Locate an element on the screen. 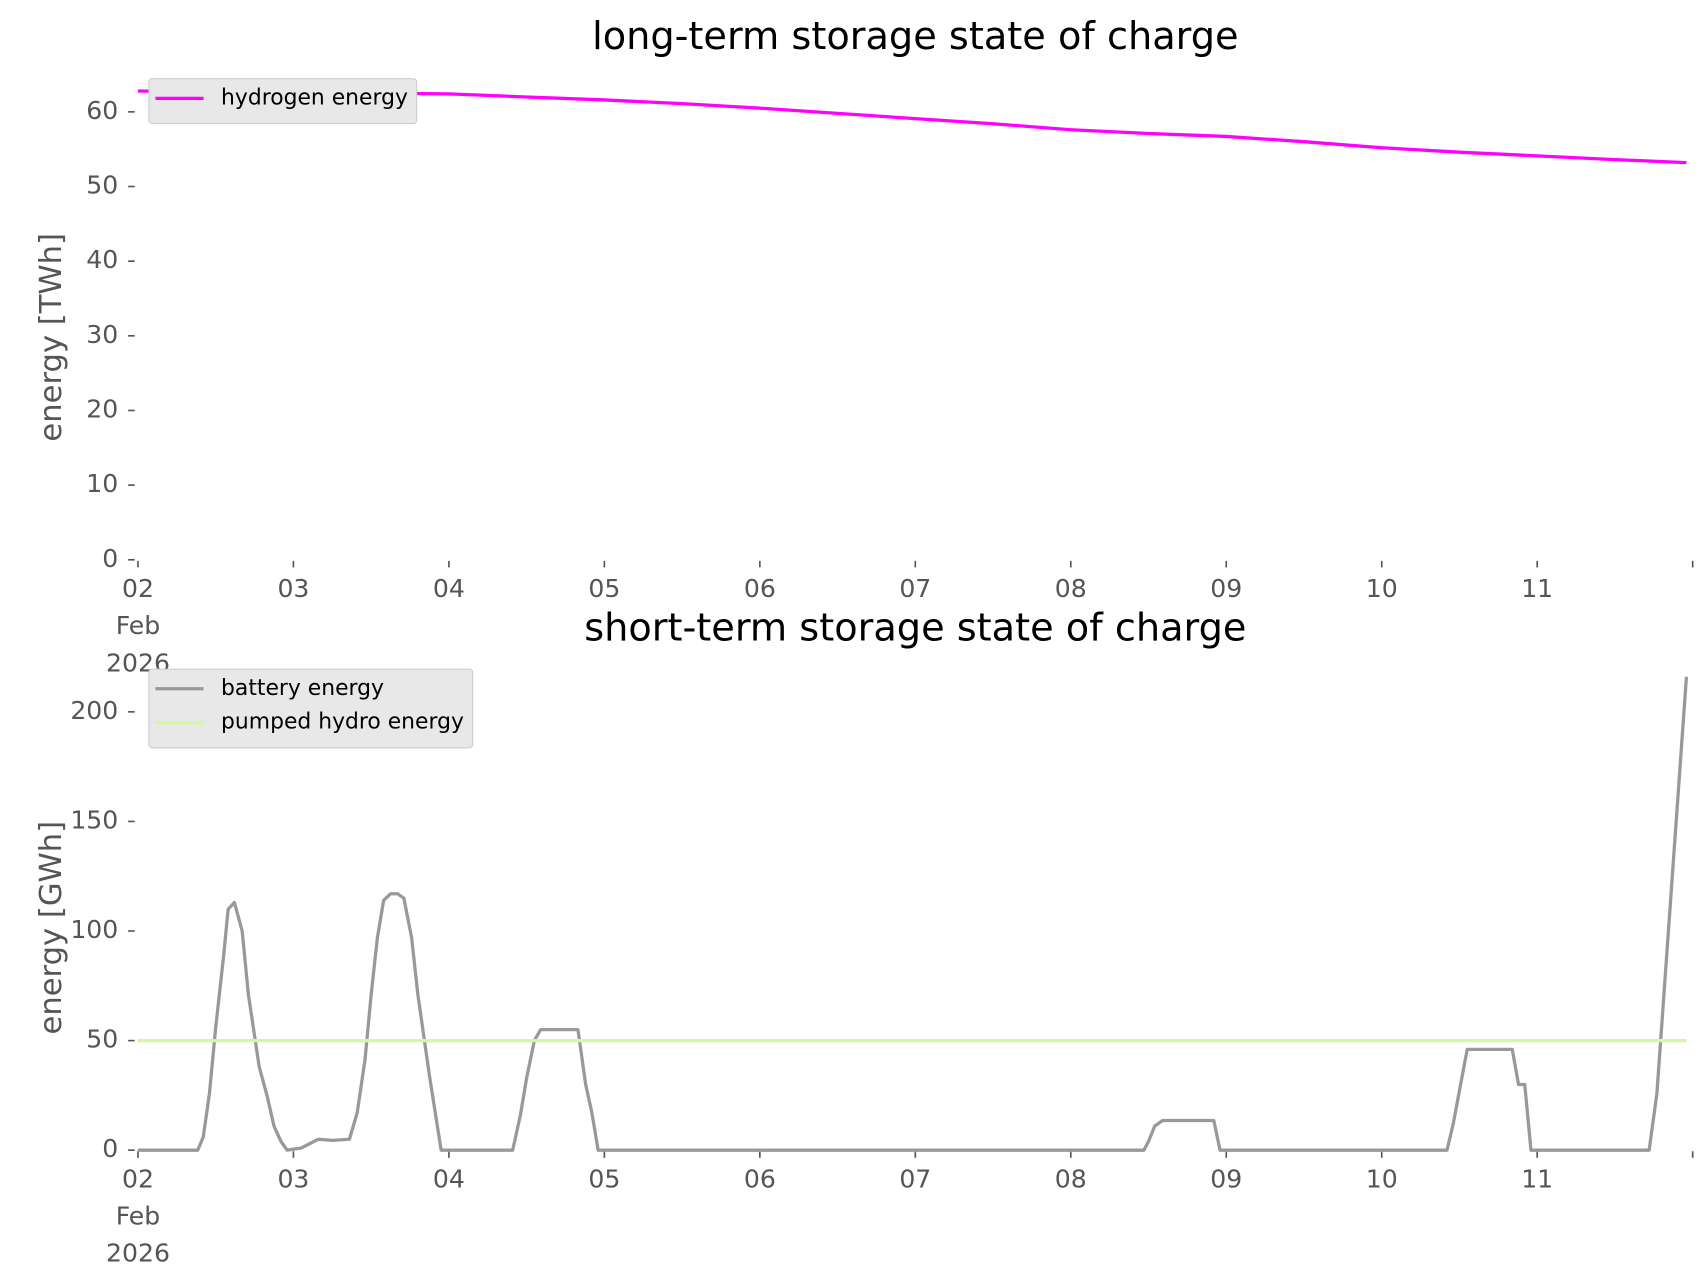 The width and height of the screenshot is (1706, 1277). y-axis-label: energy [GWh] is located at coordinates (51, 928).